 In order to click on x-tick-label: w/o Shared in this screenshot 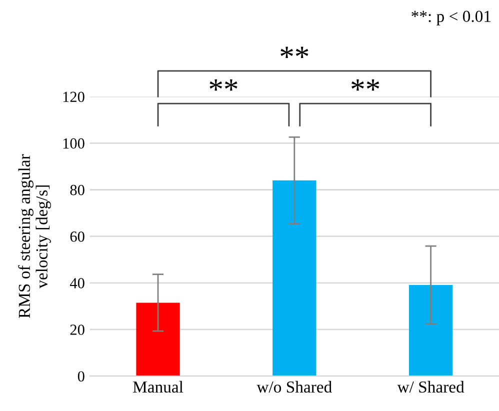, I will do `click(294, 386)`.